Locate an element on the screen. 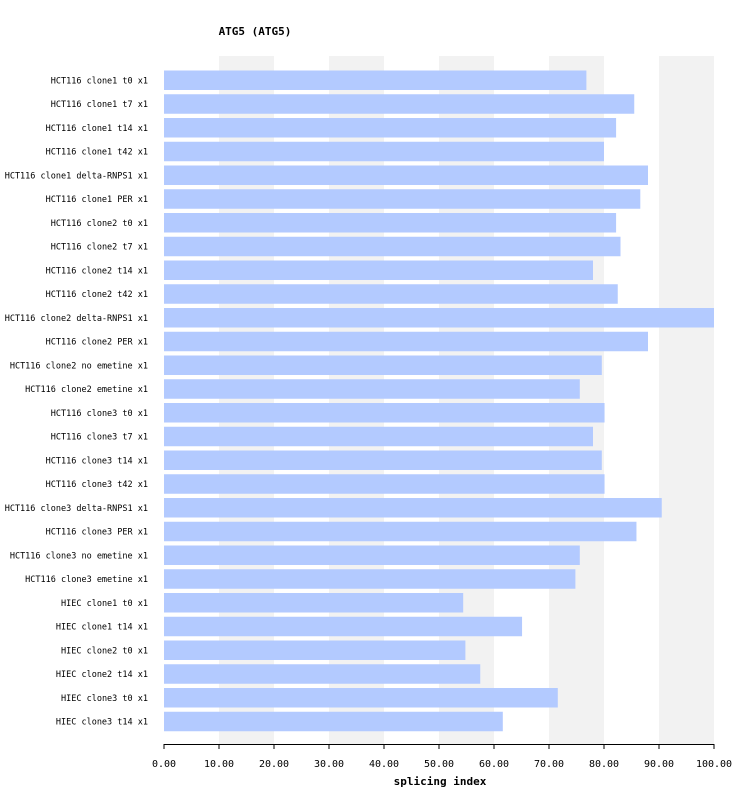  x-tick-label: 100.00 is located at coordinates (714, 764).